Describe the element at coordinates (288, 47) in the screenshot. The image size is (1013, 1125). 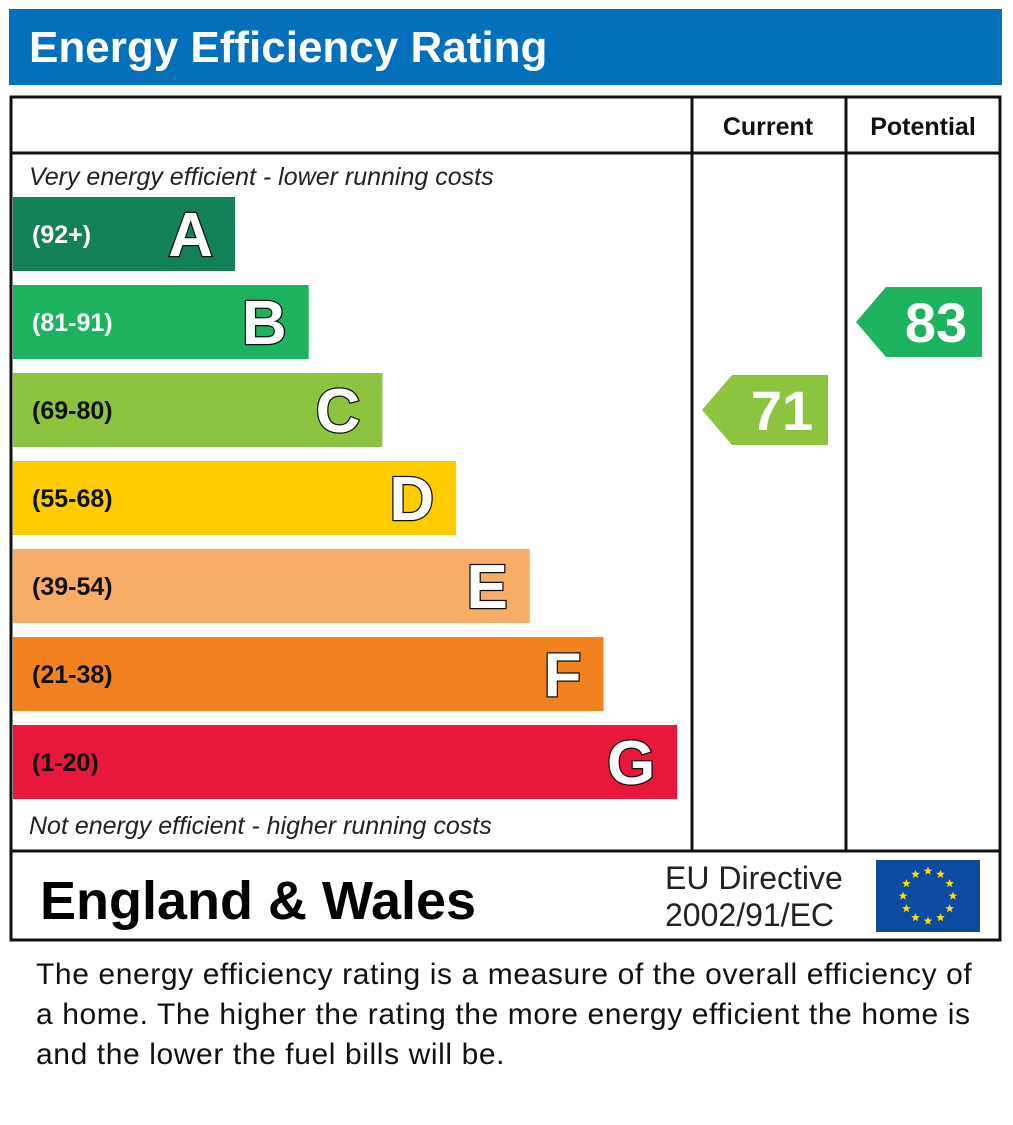
I see `chart-title: Energy Efficiency Rating` at that location.